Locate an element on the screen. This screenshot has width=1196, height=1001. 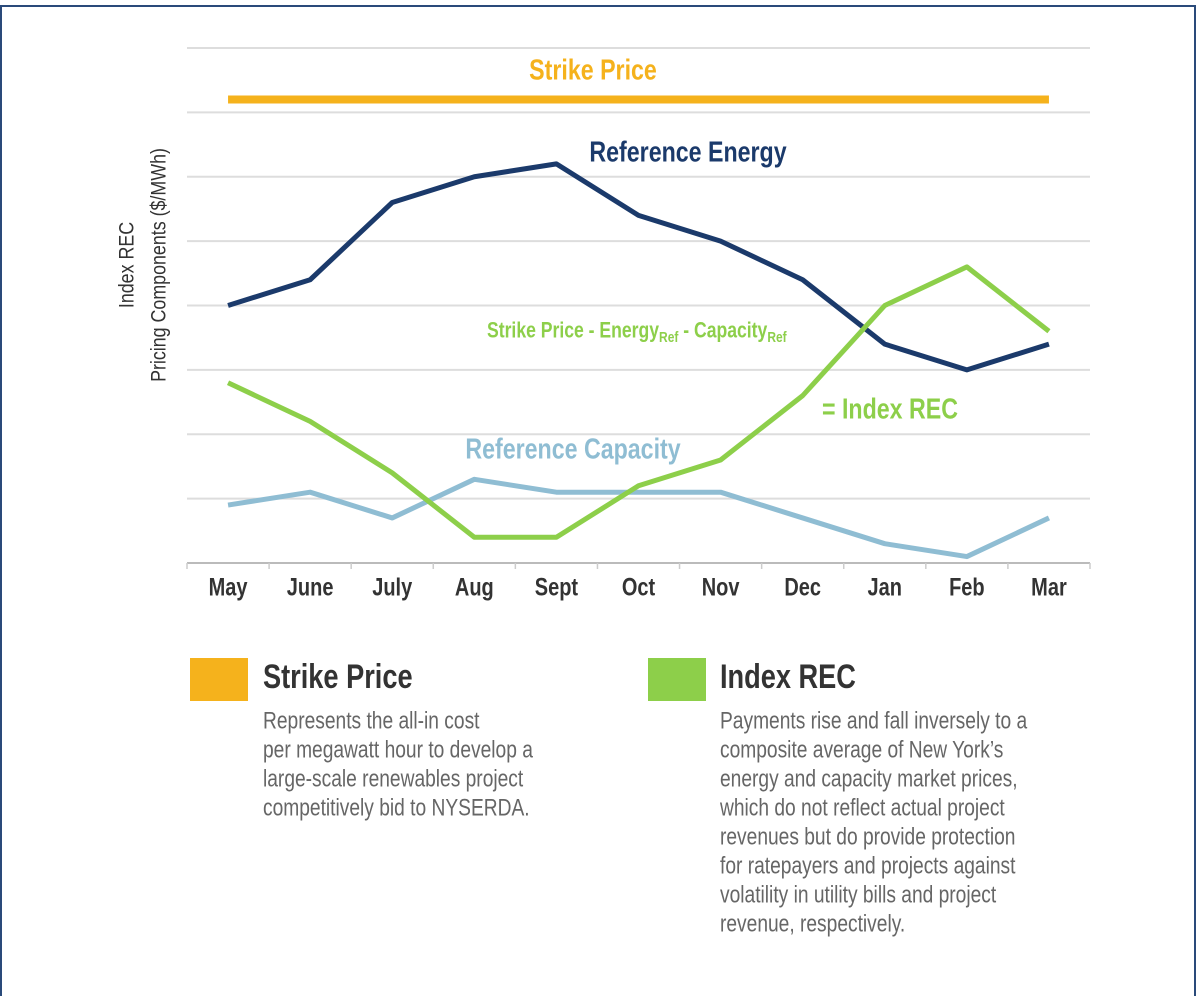
x-tick-label: Jan is located at coordinates (885, 588).